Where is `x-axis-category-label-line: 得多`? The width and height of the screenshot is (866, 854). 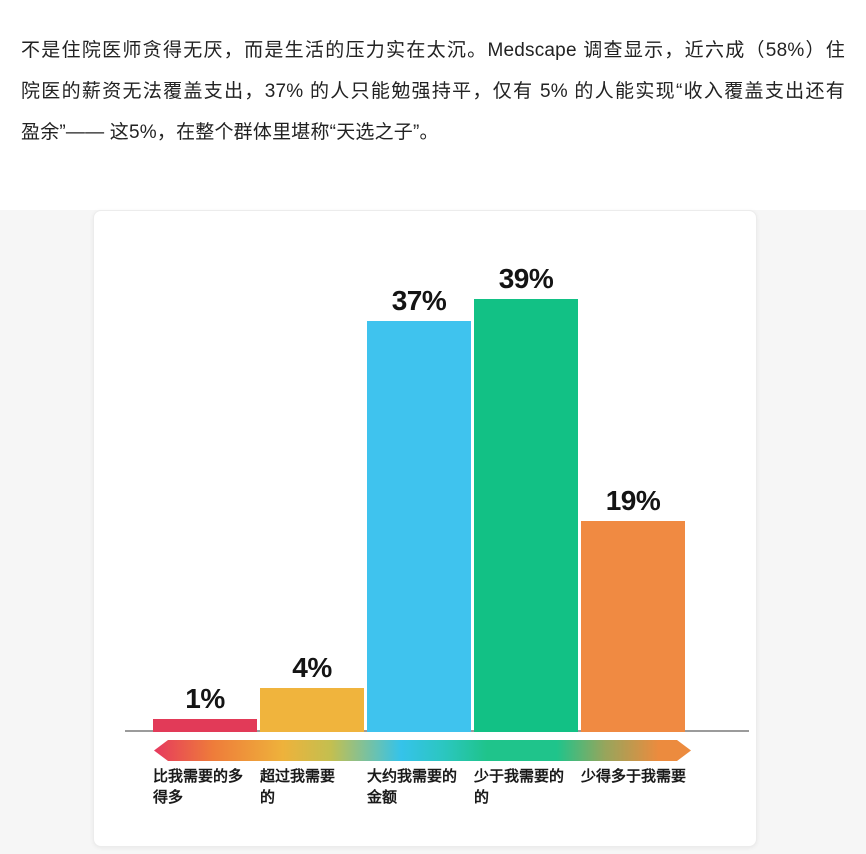 x-axis-category-label-line: 得多 is located at coordinates (168, 797).